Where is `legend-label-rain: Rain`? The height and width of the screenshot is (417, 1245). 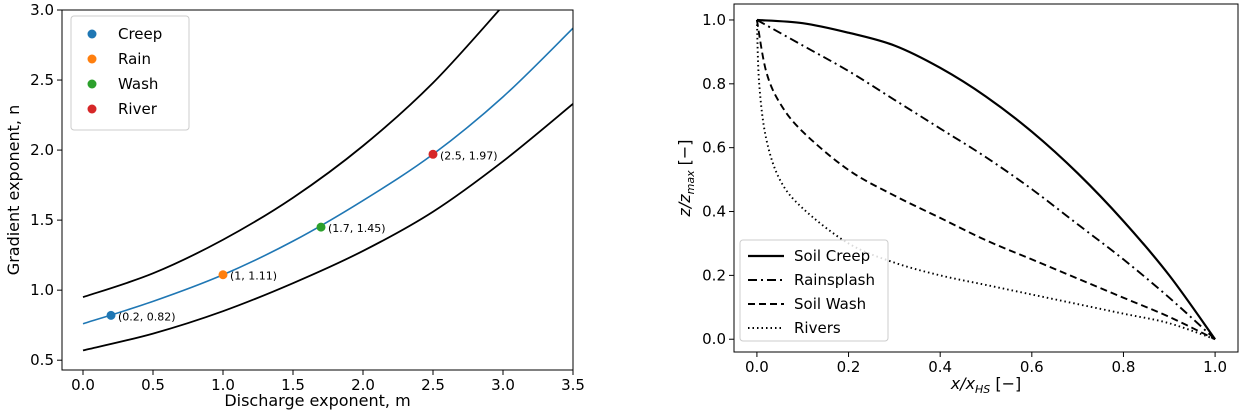
legend-label-rain: Rain is located at coordinates (134, 59).